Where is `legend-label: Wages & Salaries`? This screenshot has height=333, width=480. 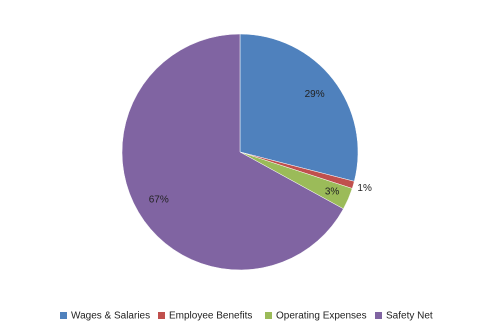
legend-label: Wages & Salaries is located at coordinates (110, 316).